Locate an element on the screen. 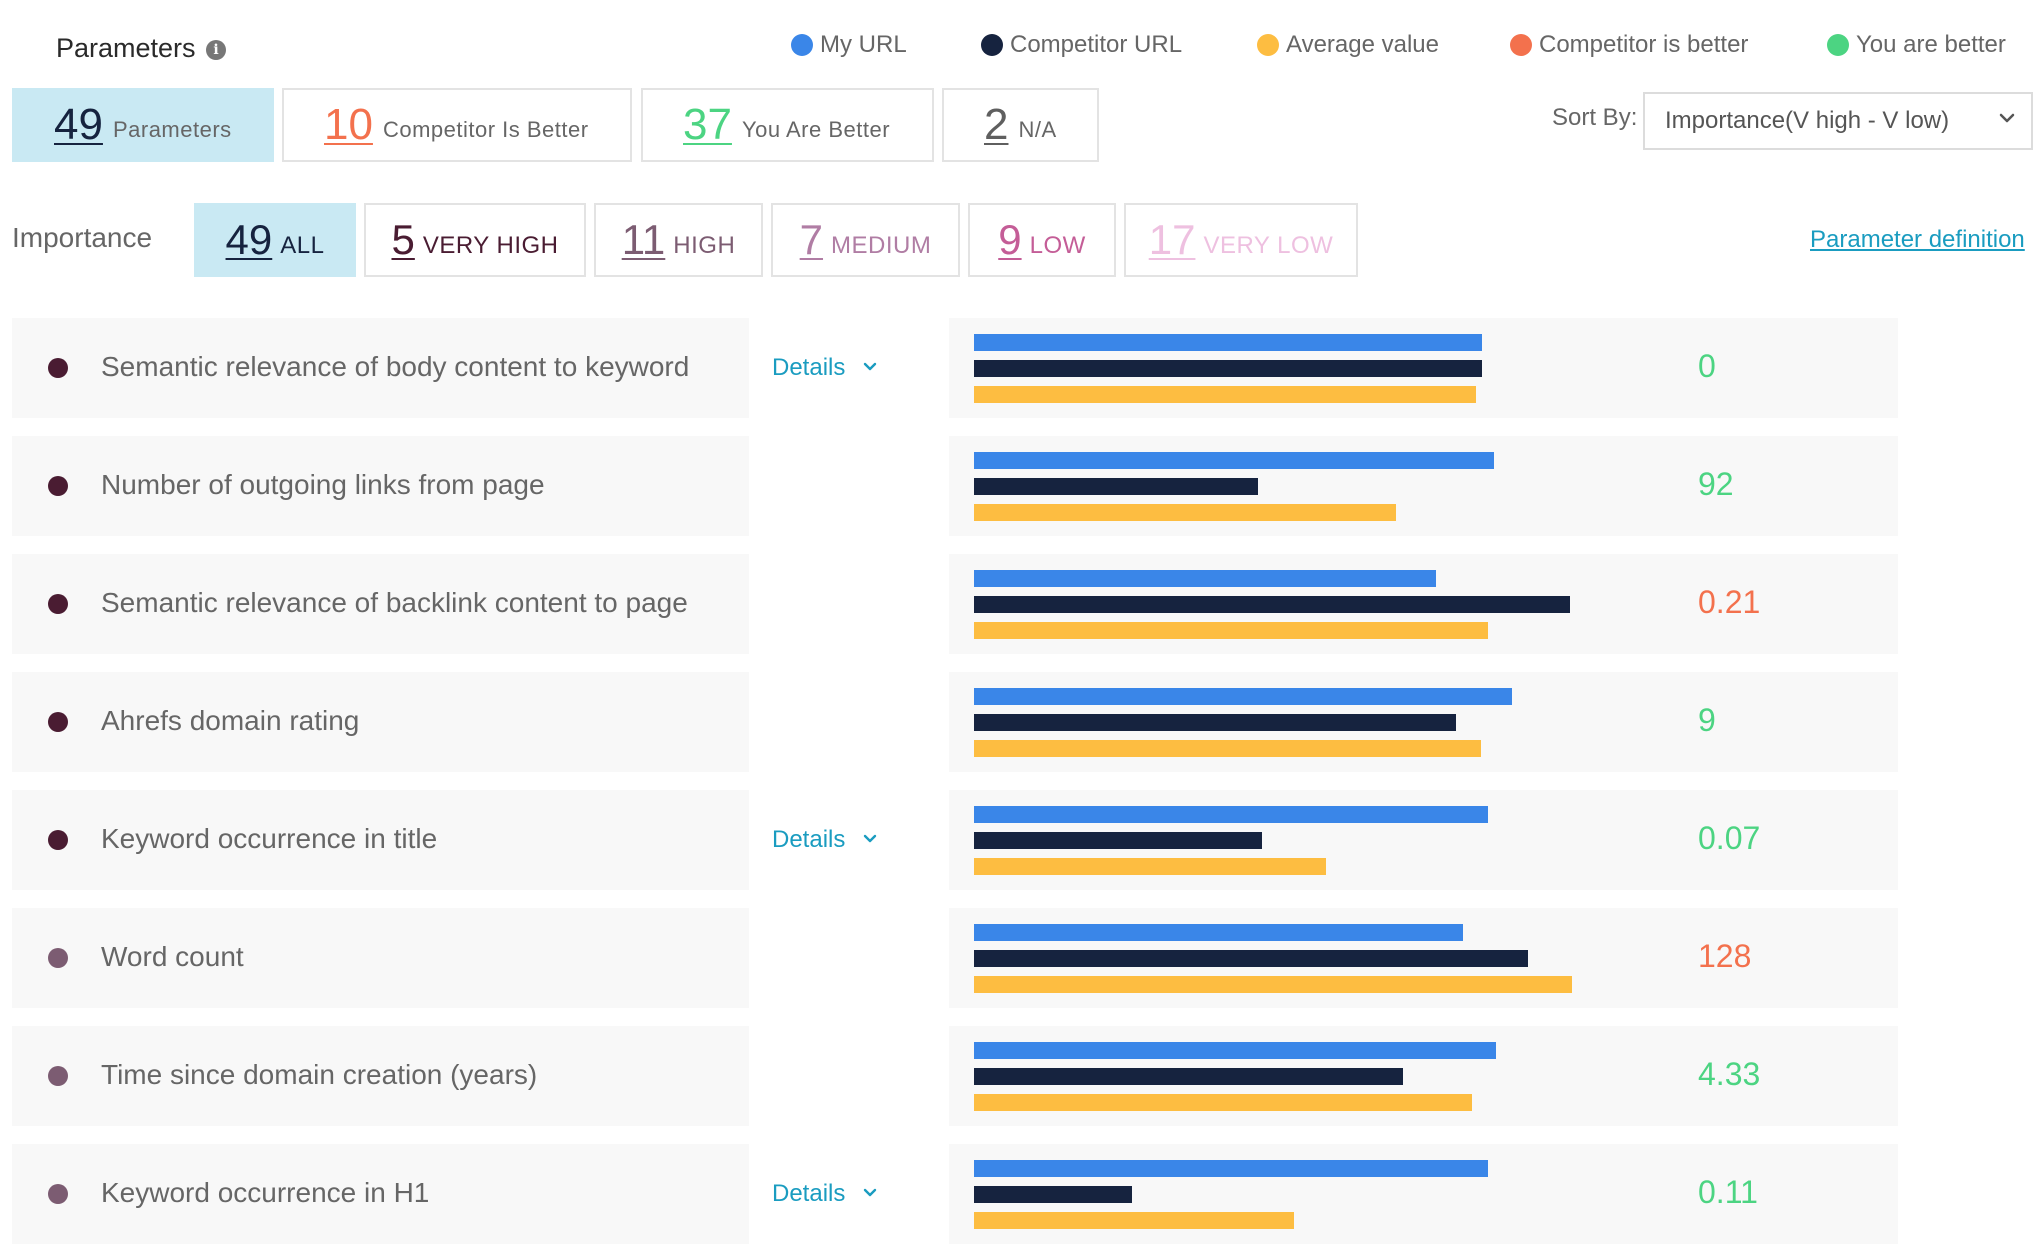  importance-count: 17 is located at coordinates (1172, 239).